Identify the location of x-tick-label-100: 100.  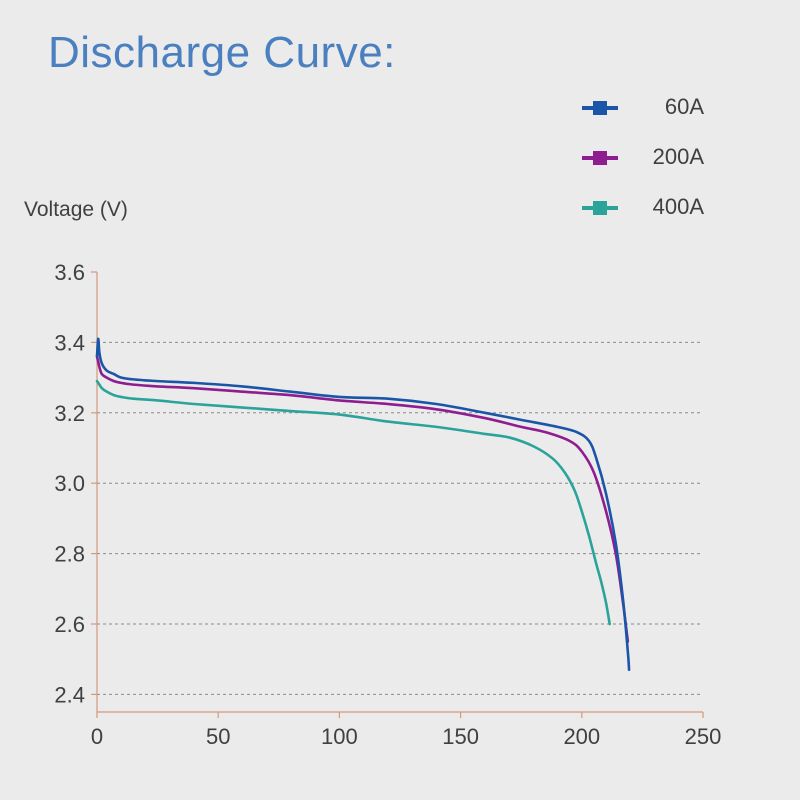
(339, 736).